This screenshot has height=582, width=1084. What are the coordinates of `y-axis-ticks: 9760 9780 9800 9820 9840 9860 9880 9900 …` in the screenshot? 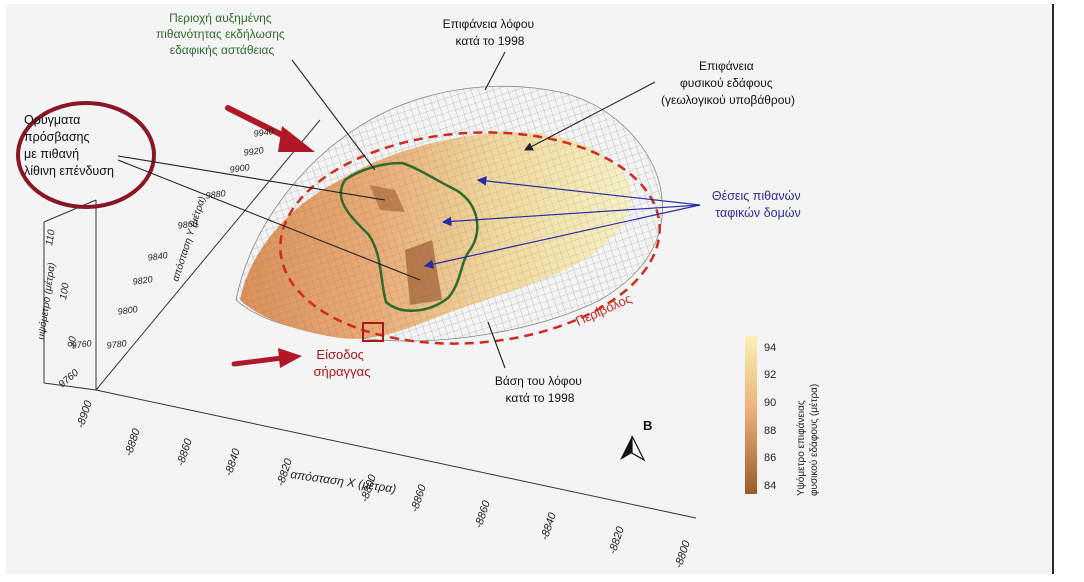 It's located at (172, 238).